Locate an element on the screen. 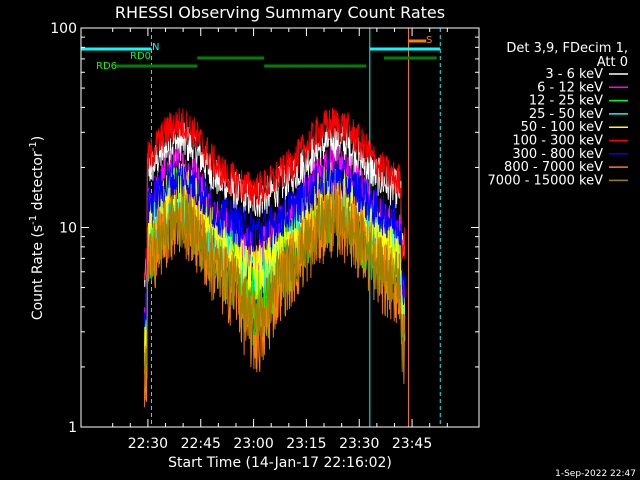 The height and width of the screenshot is (480, 640). footer-timestamp: 1-Sep-2022 22:47 is located at coordinates (595, 474).